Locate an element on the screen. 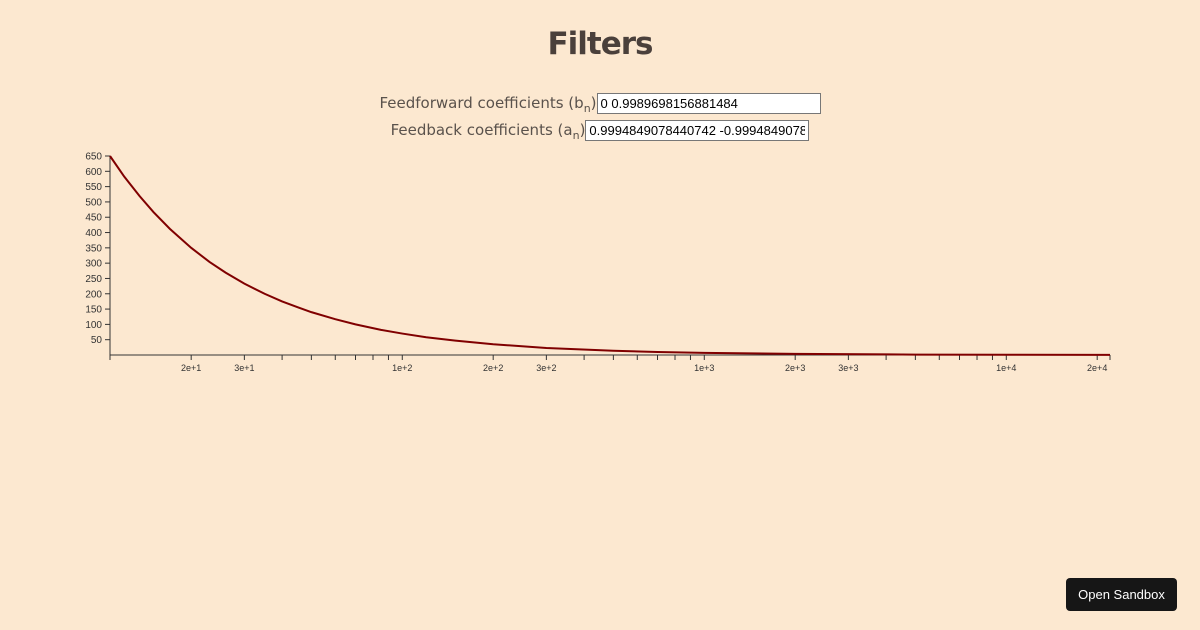  x-tick-label: 3e+3 is located at coordinates (848, 368).